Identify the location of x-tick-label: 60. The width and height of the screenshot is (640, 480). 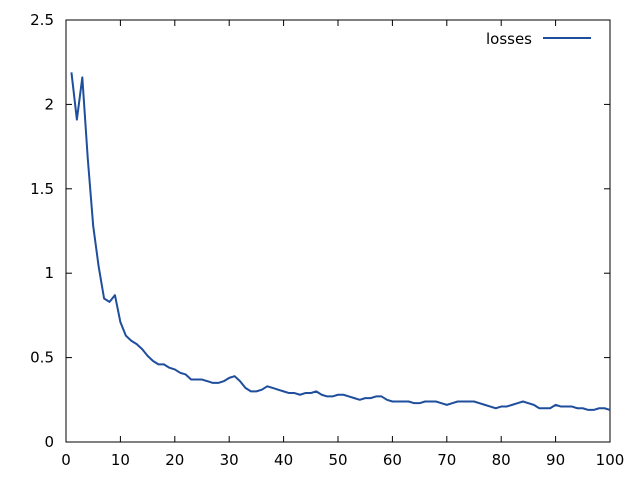
(392, 460).